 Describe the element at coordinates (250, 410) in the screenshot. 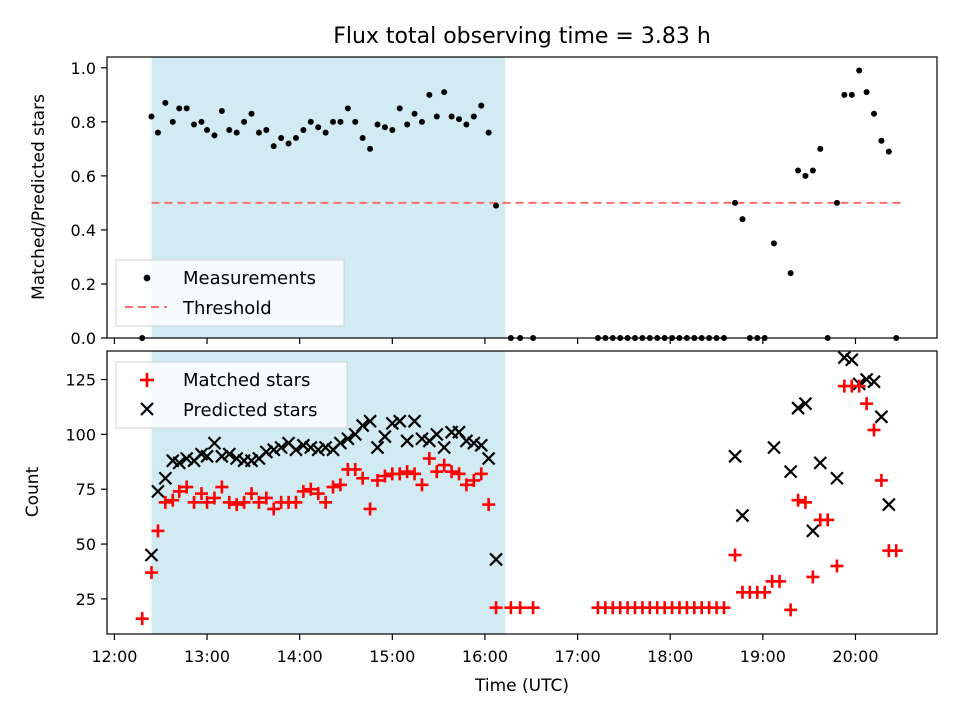

I see `legend-predicted-stars-label: Predicted stars` at that location.